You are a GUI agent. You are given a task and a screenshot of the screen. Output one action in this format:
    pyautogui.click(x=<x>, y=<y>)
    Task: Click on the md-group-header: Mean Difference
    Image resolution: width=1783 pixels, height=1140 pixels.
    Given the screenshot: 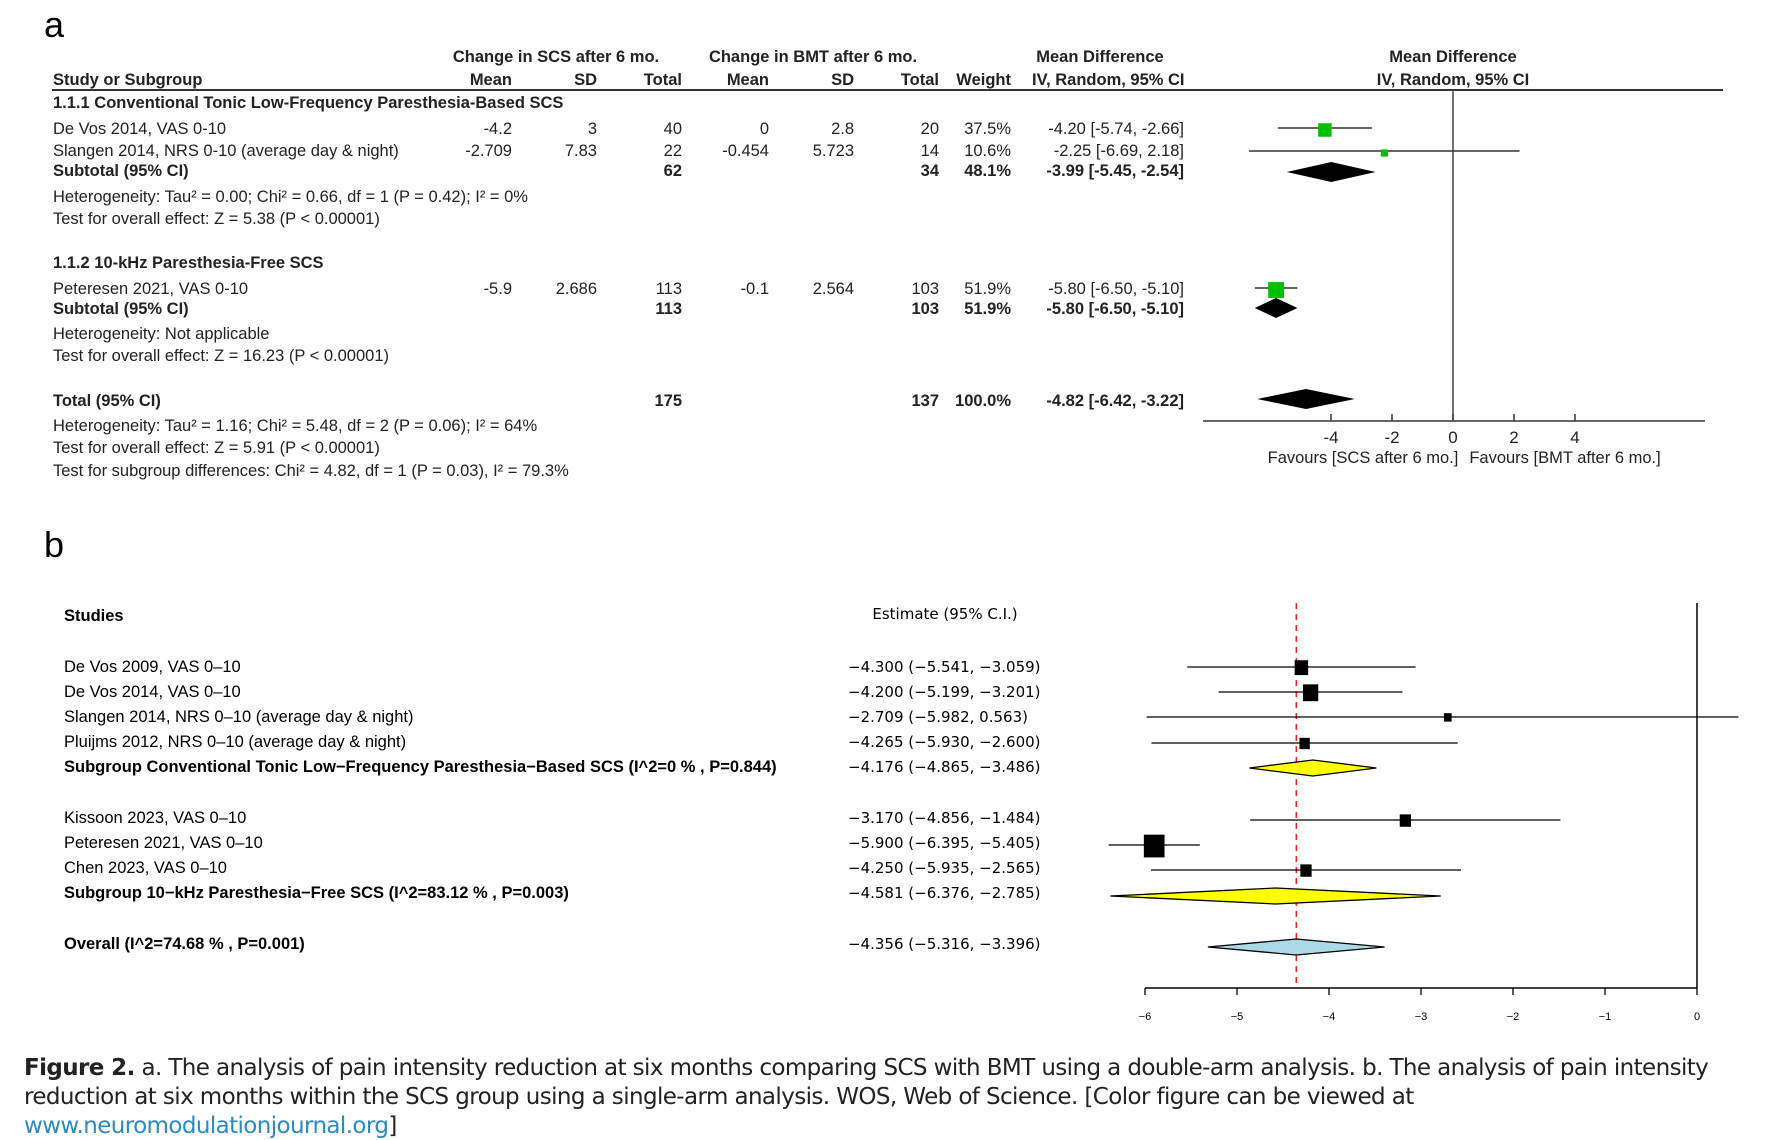 What is the action you would take?
    pyautogui.click(x=1100, y=57)
    